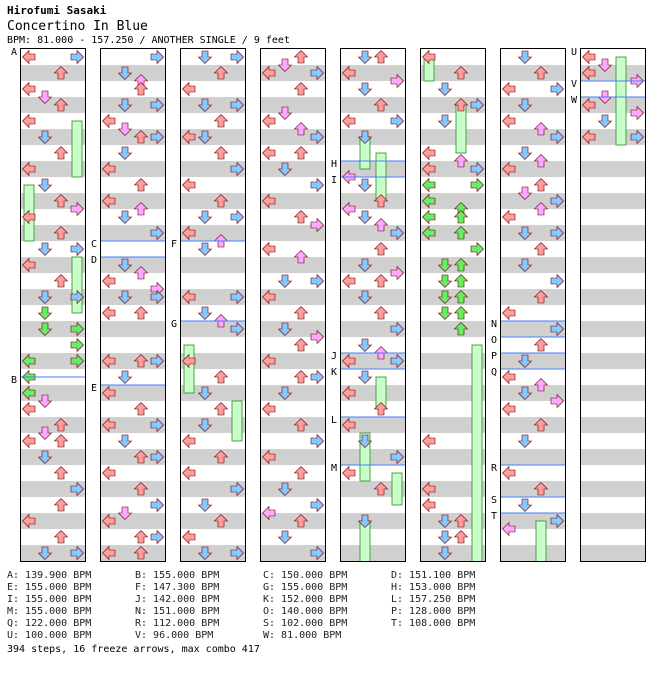 The width and height of the screenshot is (672, 680). Describe the element at coordinates (14, 380) in the screenshot. I see `bpm-marker-label: B` at that location.